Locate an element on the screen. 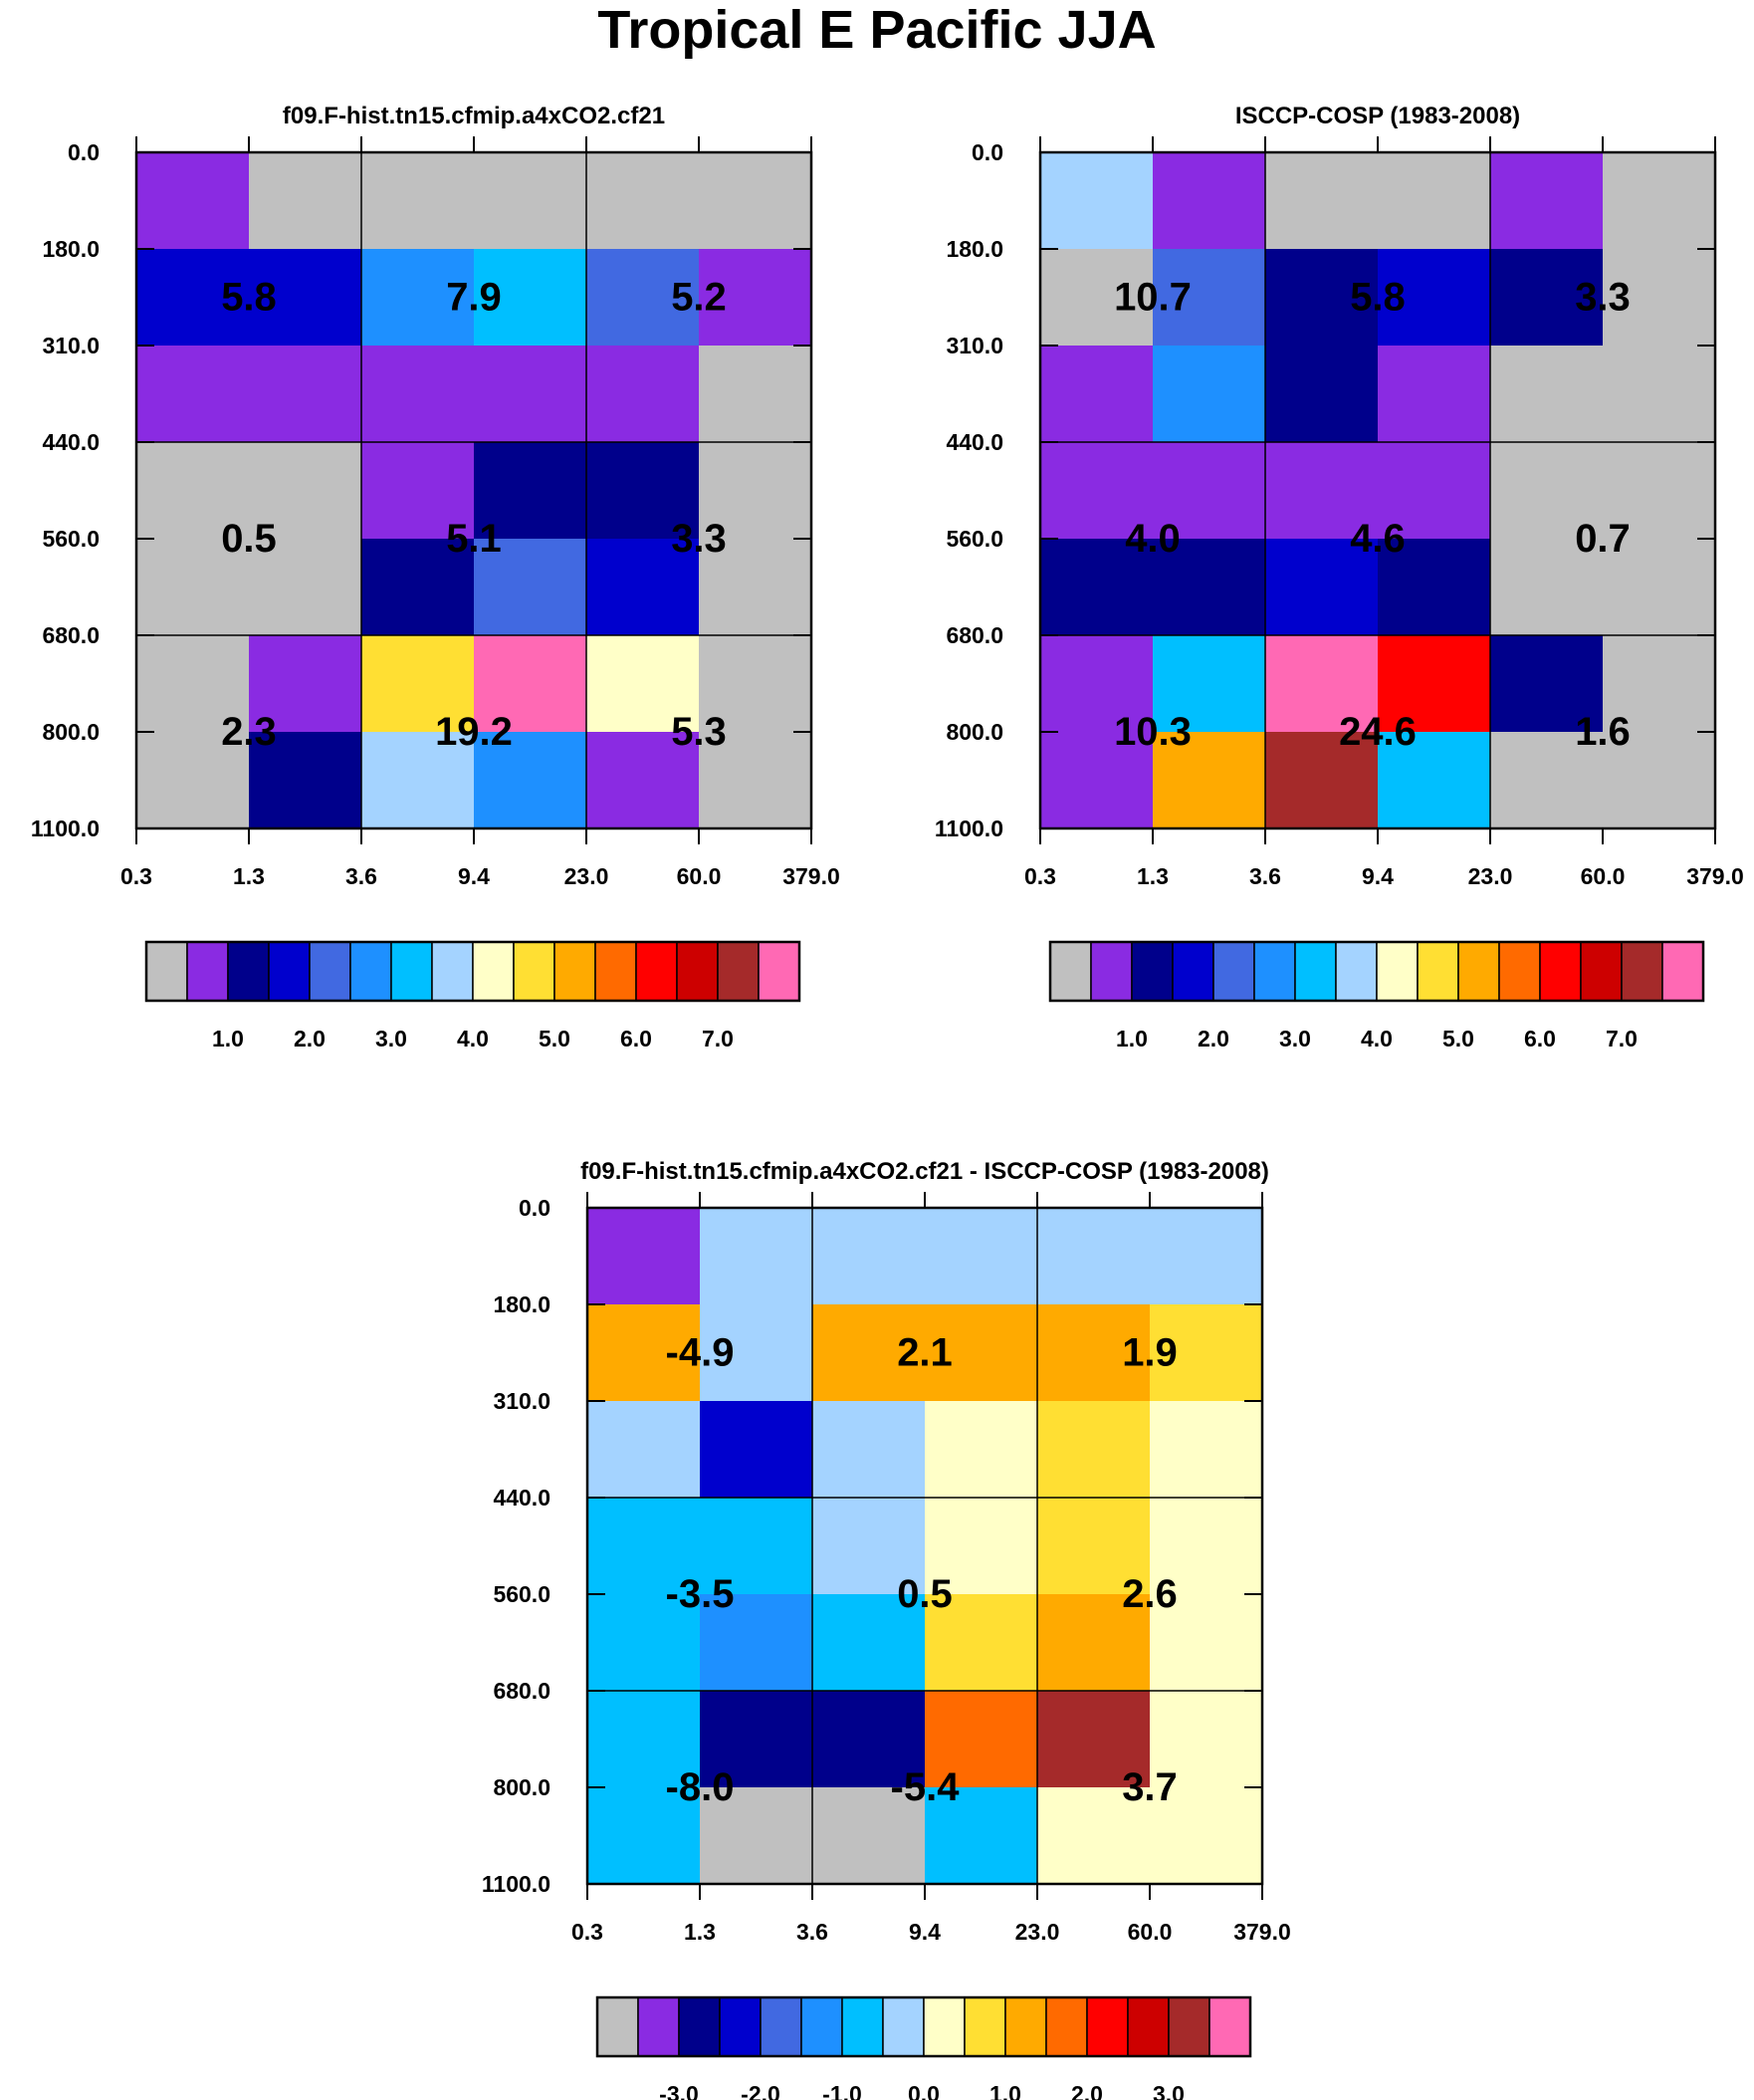  diff-colorbar-label: -1.0 is located at coordinates (842, 2090).